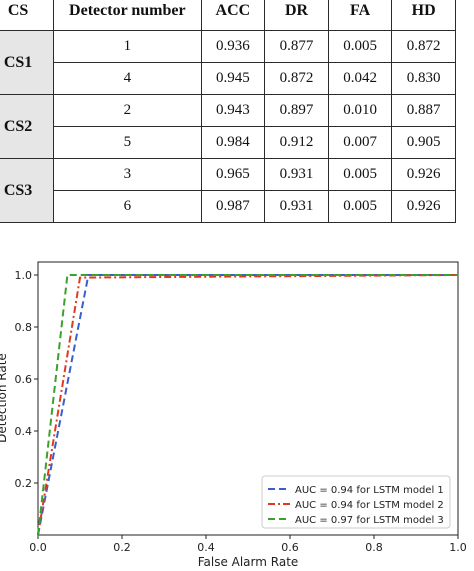  What do you see at coordinates (296, 46) in the screenshot?
I see `dr-cell: 0.877` at bounding box center [296, 46].